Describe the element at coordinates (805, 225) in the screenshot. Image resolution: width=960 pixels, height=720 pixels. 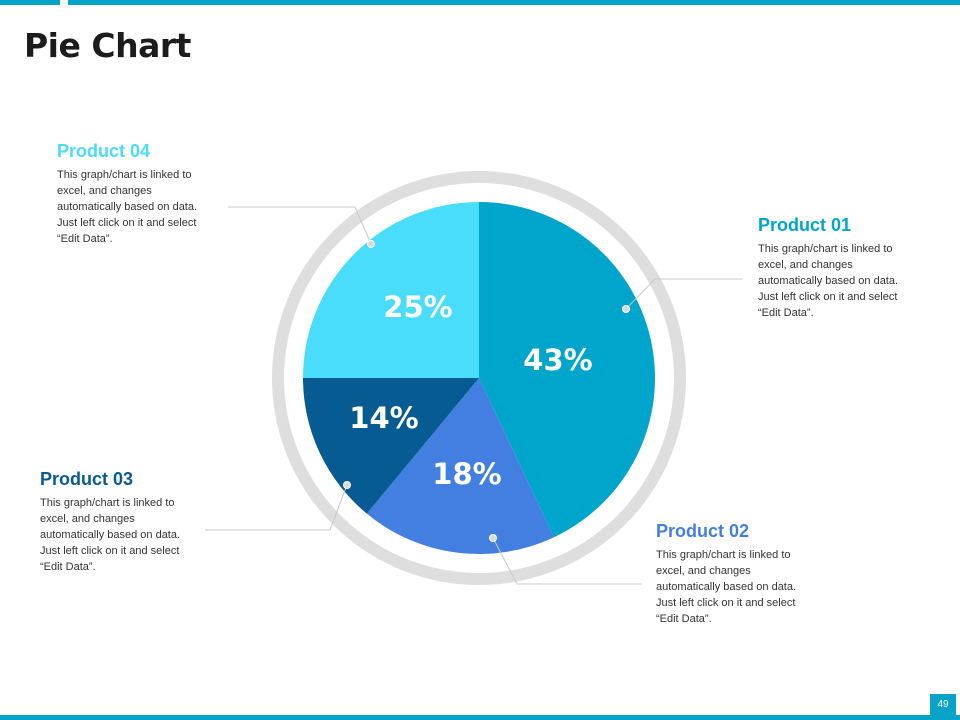
I see `callout-title-product-01: Product 01` at that location.